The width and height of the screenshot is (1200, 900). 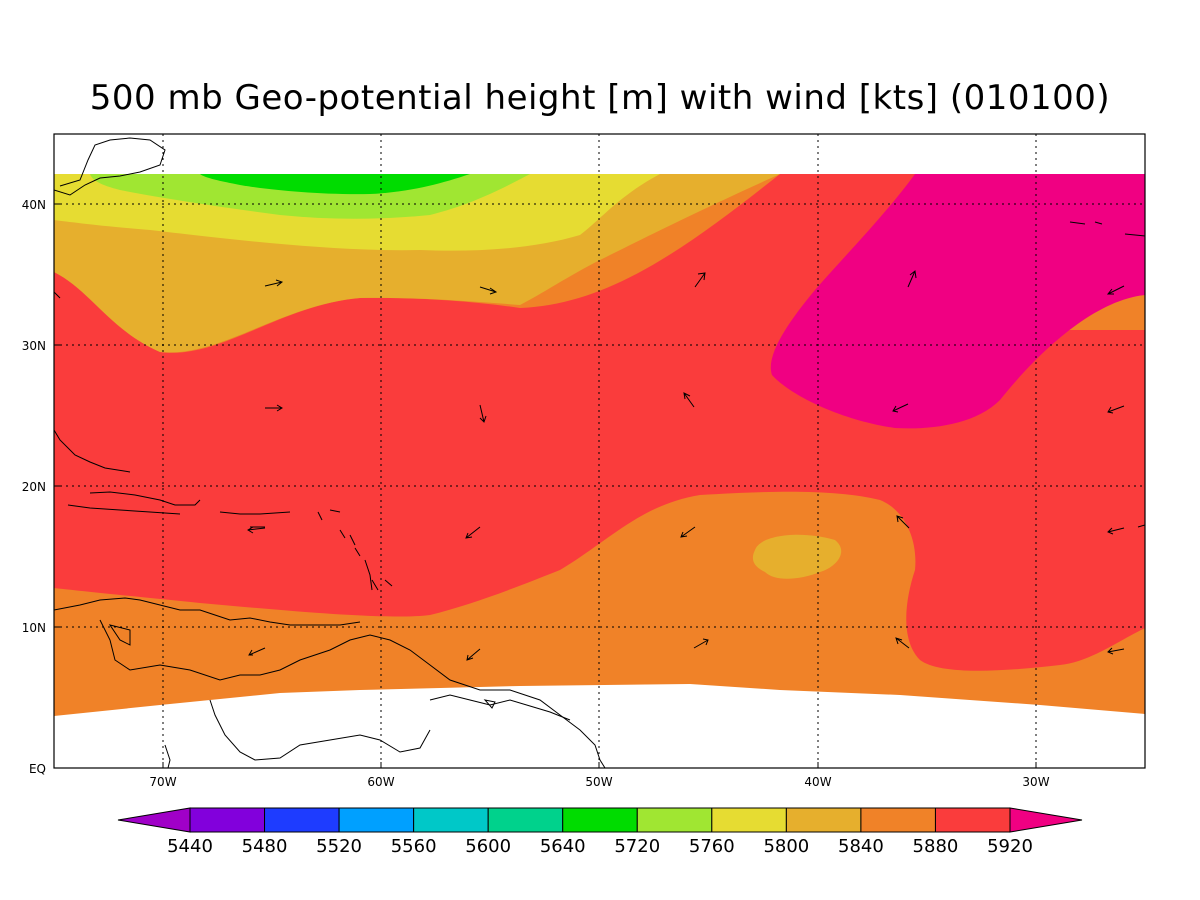 I want to click on colorbar-label: 5560, so click(x=414, y=846).